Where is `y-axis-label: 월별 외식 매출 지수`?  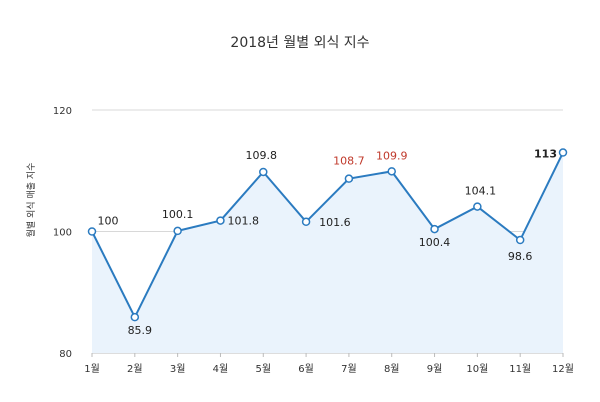 y-axis-label: 월별 외식 매출 지수 is located at coordinates (31, 200).